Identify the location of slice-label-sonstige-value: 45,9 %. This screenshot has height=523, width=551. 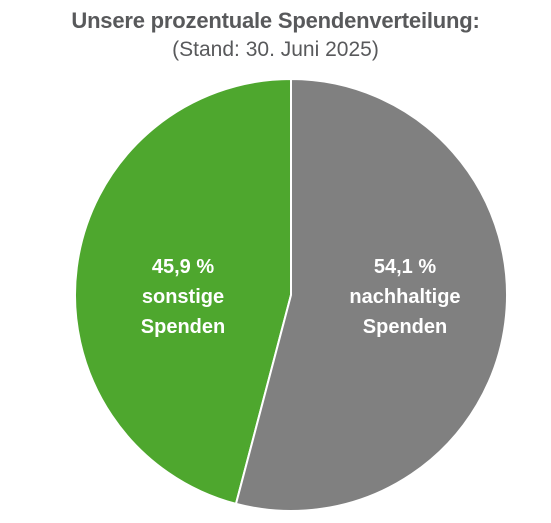
(183, 267).